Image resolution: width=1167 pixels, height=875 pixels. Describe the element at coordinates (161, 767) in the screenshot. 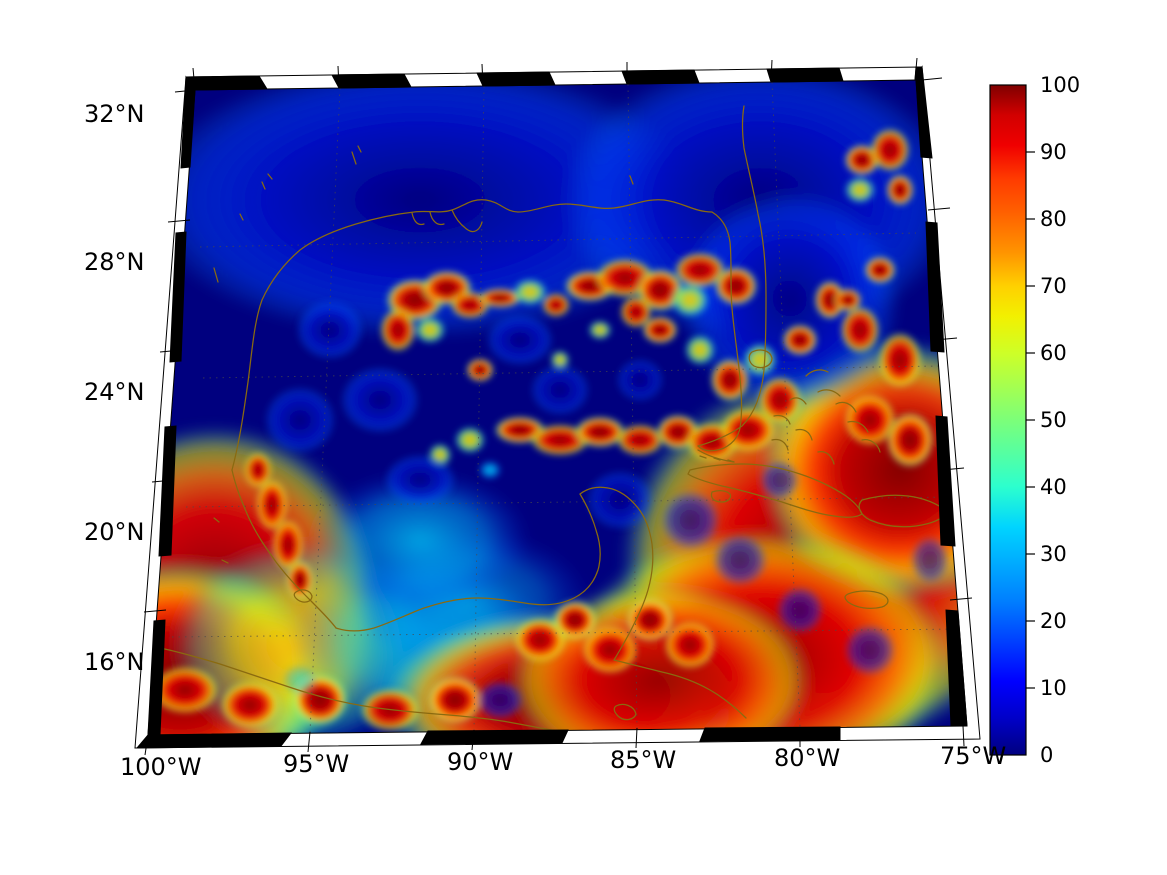

I see `longitude-tick-label: 100°W` at that location.